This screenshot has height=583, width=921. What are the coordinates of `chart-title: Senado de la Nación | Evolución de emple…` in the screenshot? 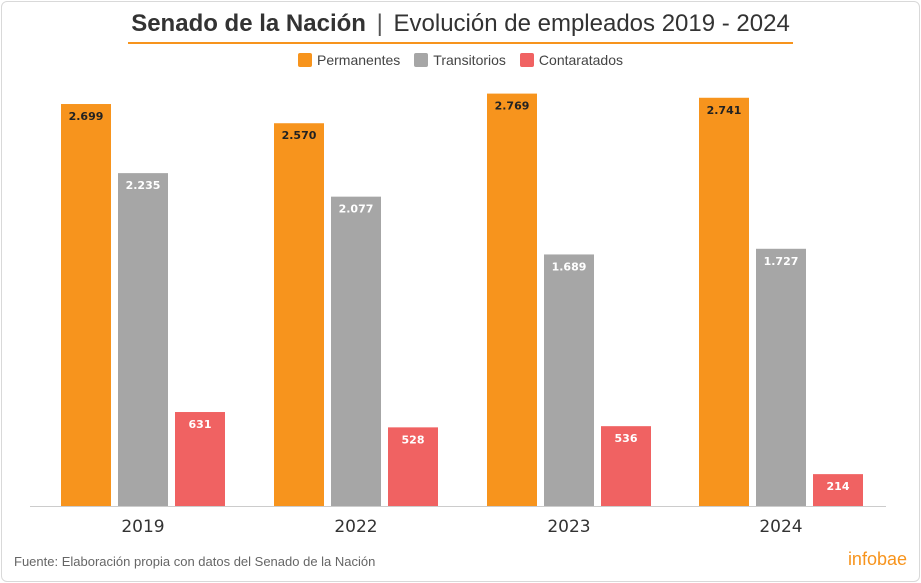 It's located at (460, 27).